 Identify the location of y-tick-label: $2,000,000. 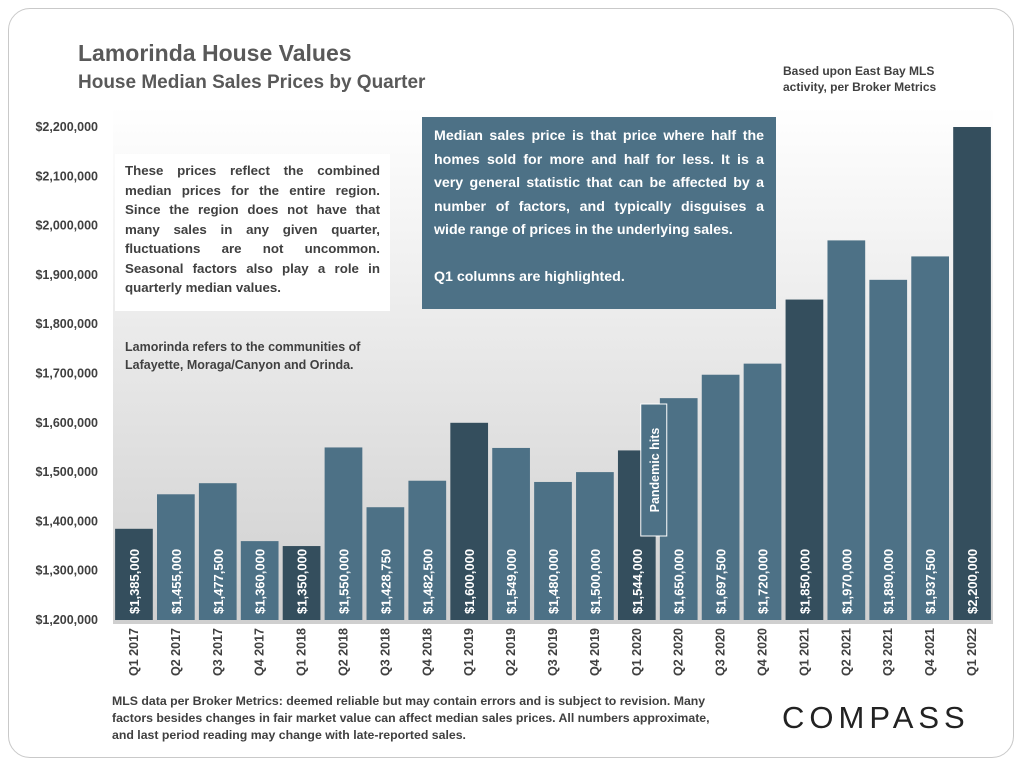
(66, 226).